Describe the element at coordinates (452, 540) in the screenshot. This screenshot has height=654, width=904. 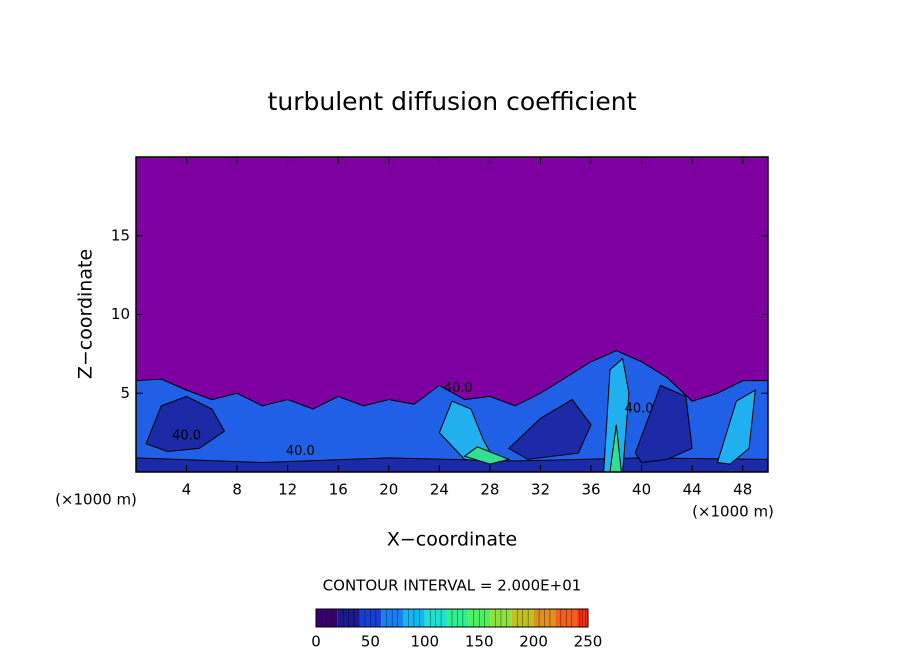
I see `x-axis-label: X−coordinate` at that location.